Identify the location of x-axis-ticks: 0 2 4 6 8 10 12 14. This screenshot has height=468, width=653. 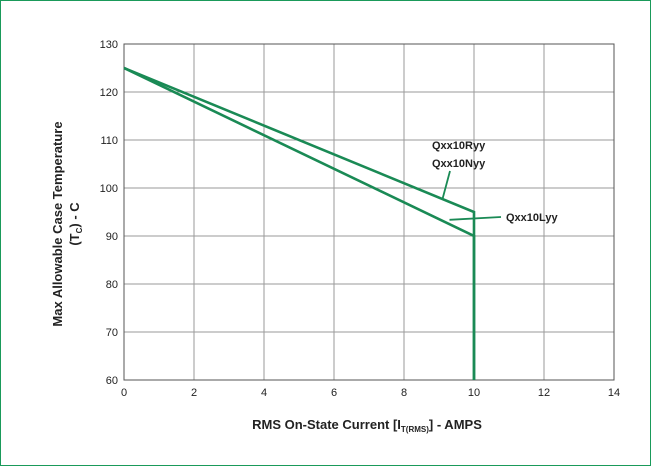
(370, 393).